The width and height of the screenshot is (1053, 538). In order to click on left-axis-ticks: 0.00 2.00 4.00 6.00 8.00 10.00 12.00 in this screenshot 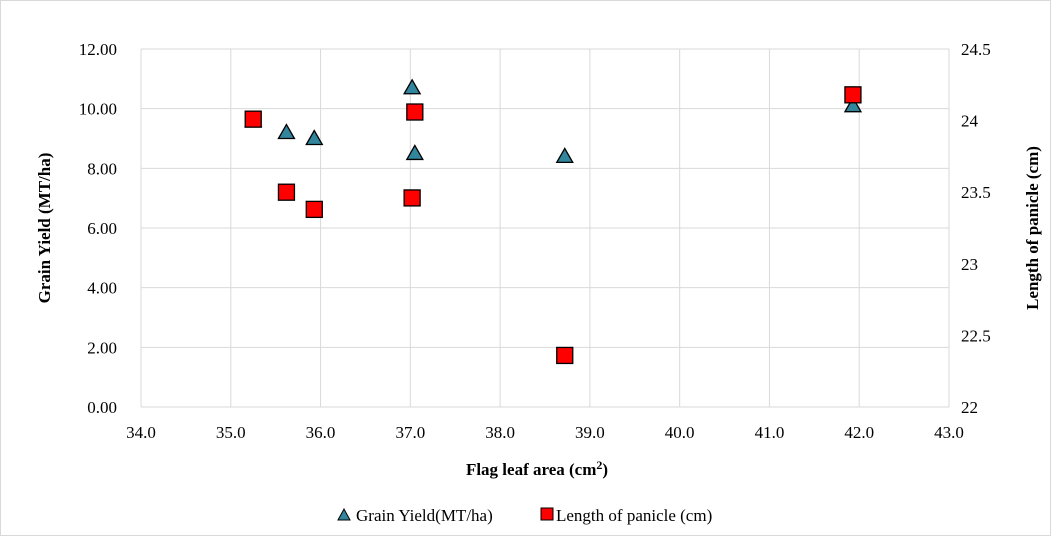, I will do `click(98, 228)`.